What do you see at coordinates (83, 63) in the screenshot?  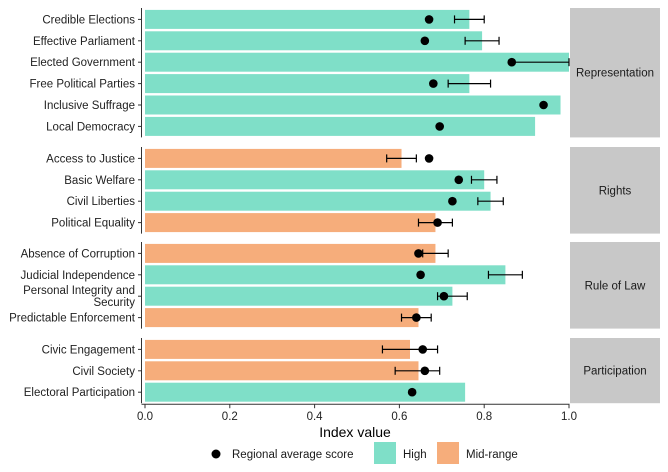 I see `category-label: Elected Government` at bounding box center [83, 63].